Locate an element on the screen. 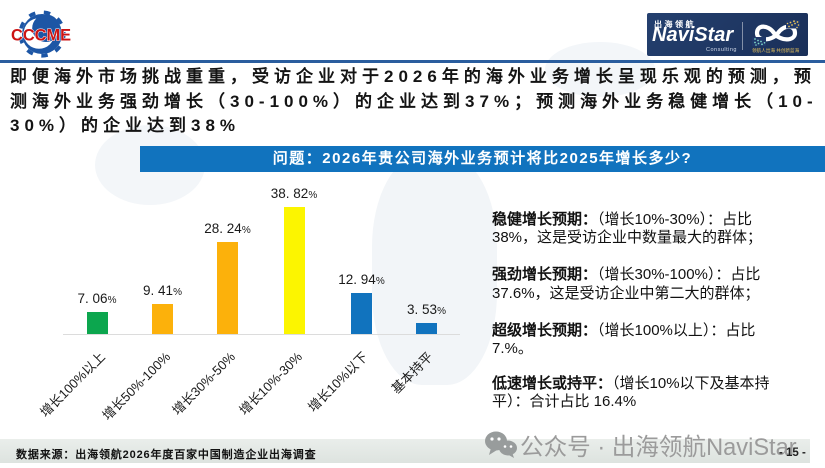 The width and height of the screenshot is (825, 468). svg-text: CCCME is located at coordinates (41, 35).